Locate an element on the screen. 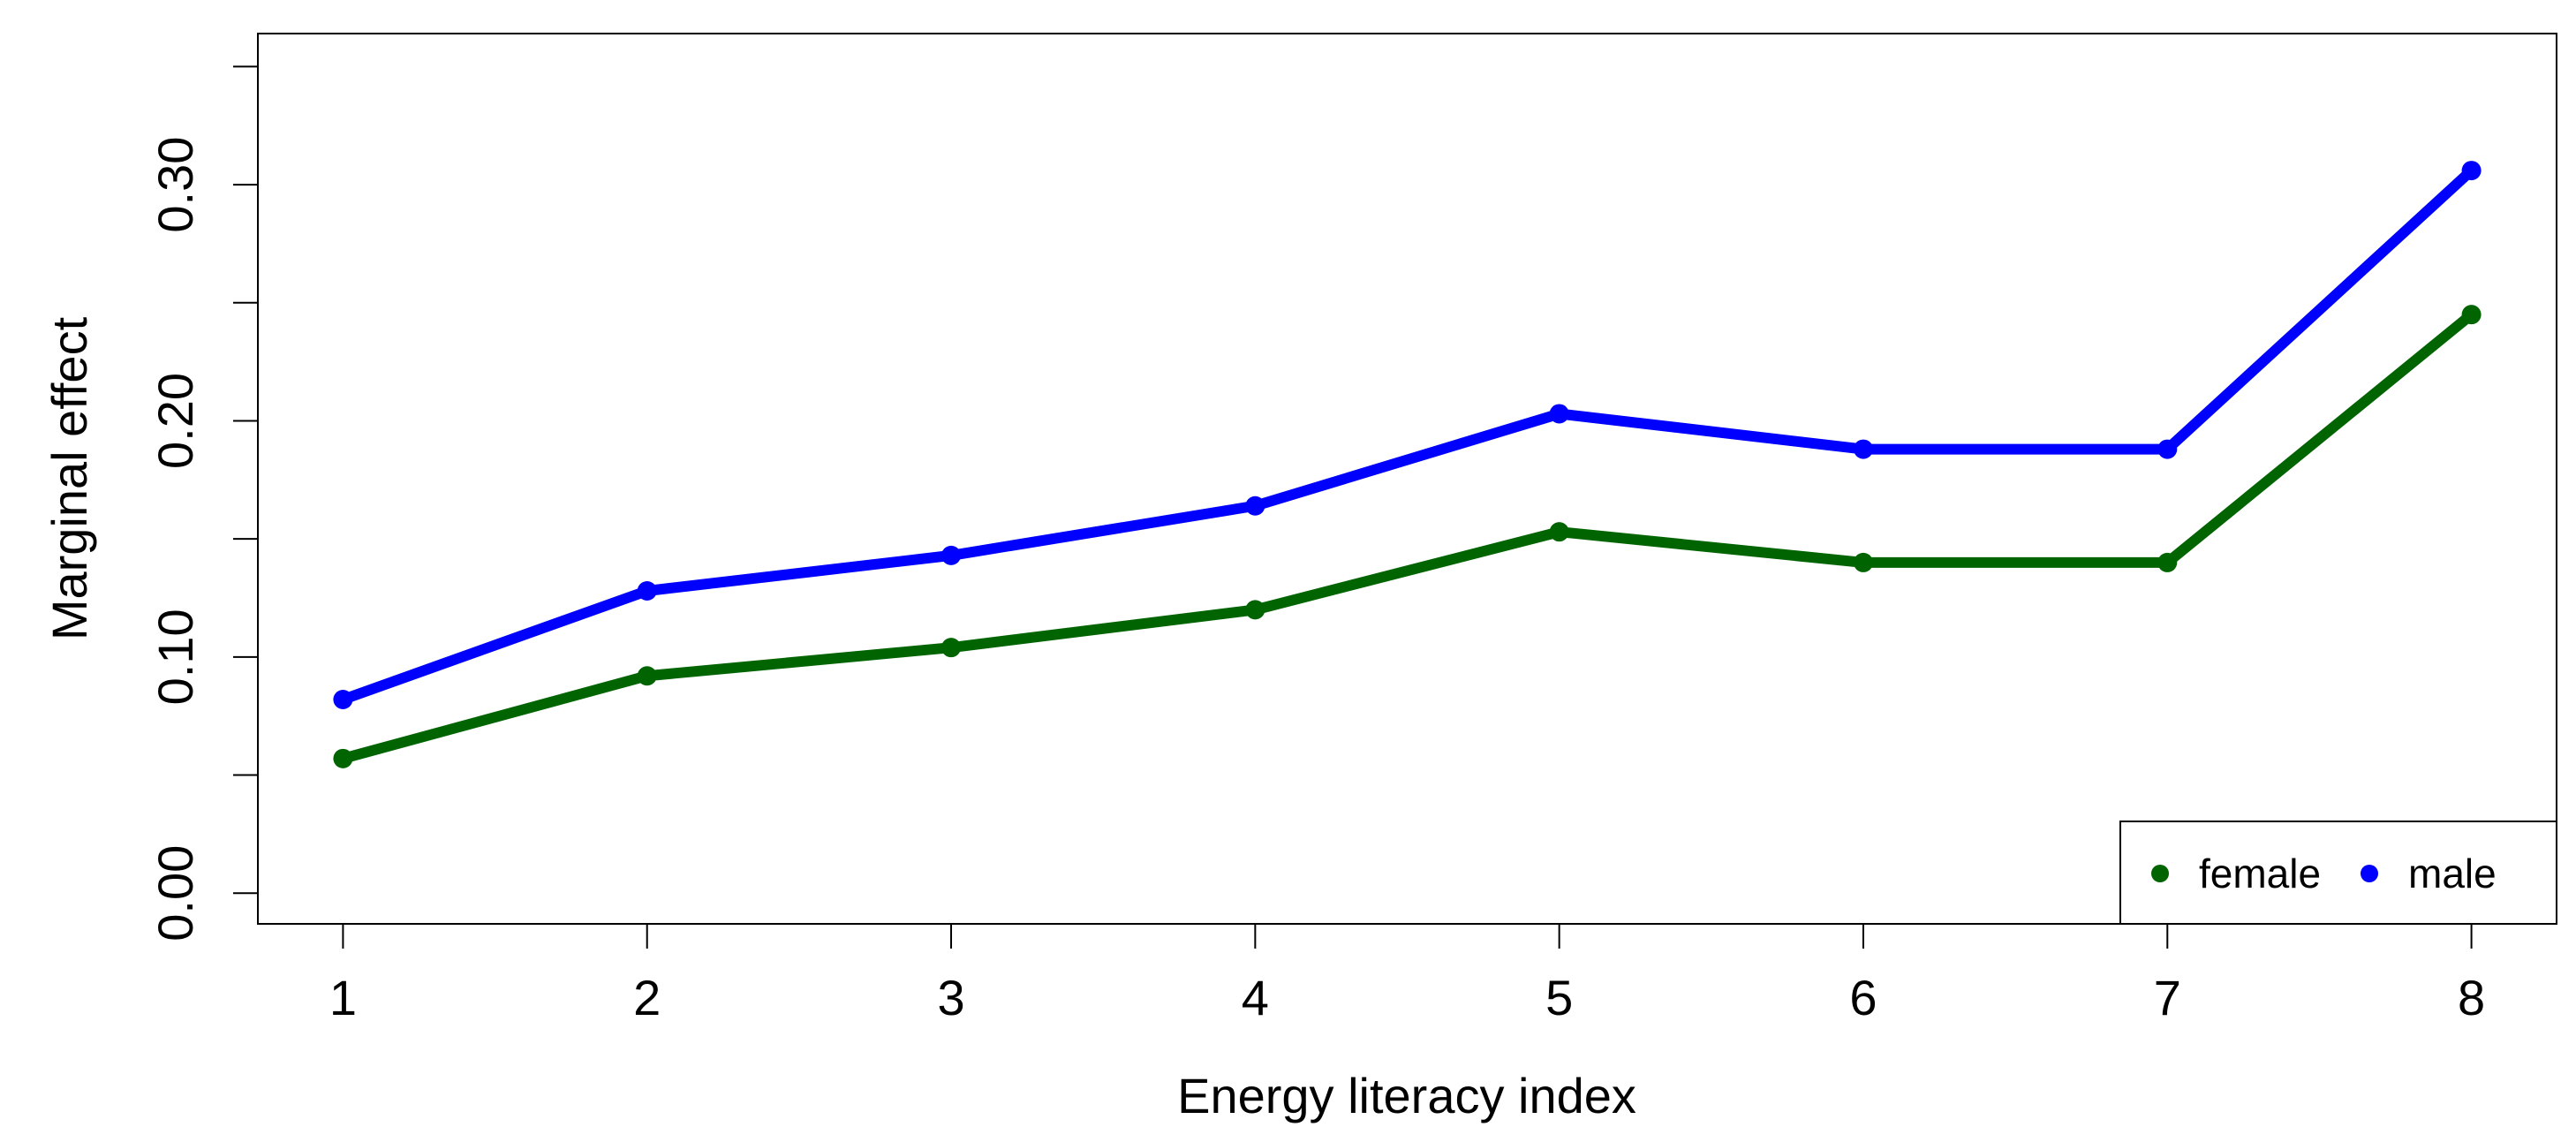 This screenshot has height=1127, width=2576. legend-label-male: male is located at coordinates (2452, 873).